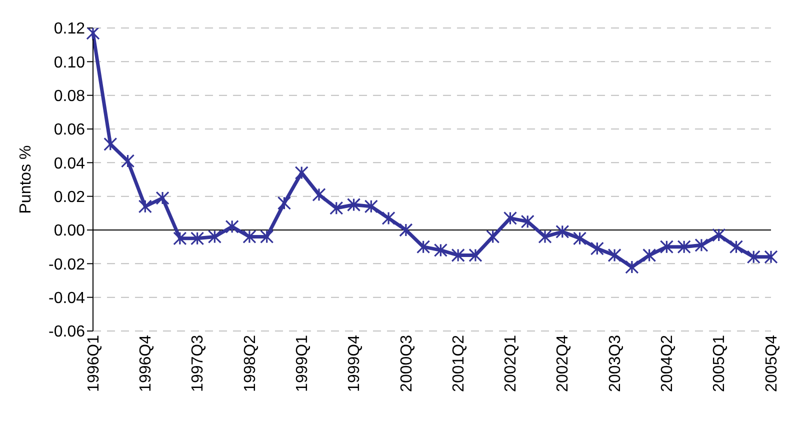 The height and width of the screenshot is (421, 785). I want to click on x-tick-label: 2005Q4, so click(771, 363).